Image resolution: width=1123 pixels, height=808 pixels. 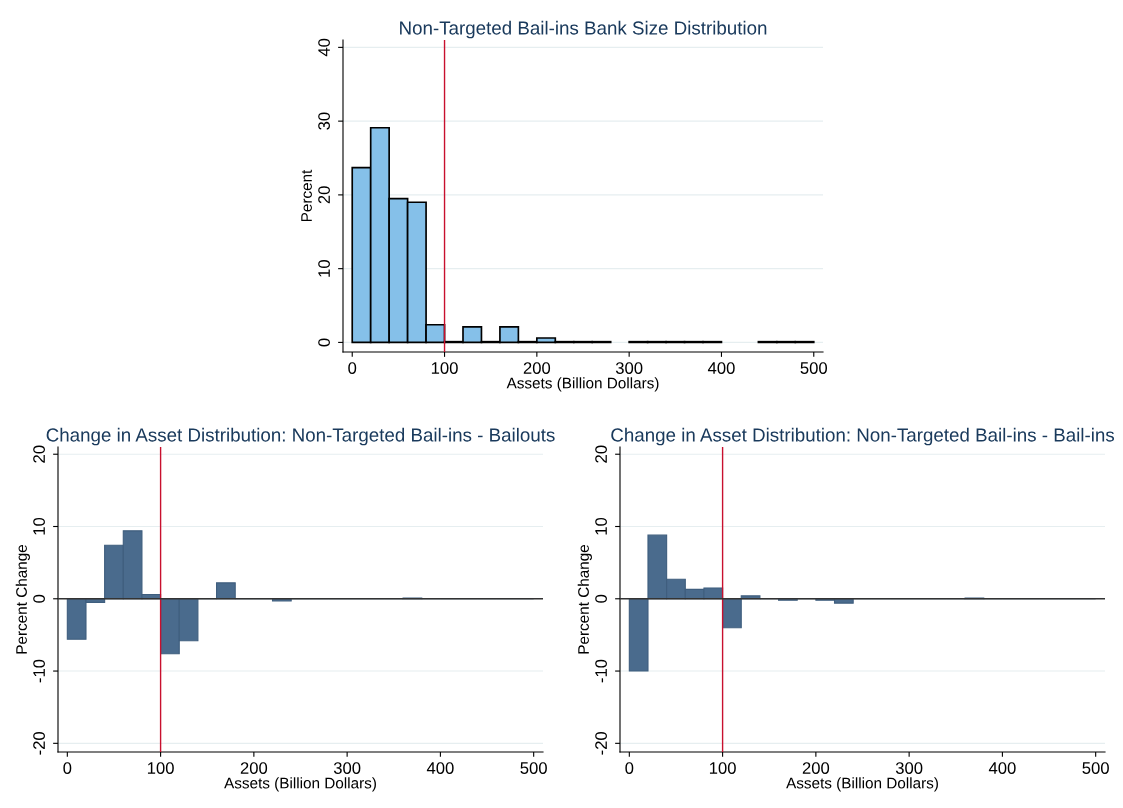 I want to click on chart-title: Non-Targeted Bail-ins Bank Size Distribution, so click(x=583, y=29).